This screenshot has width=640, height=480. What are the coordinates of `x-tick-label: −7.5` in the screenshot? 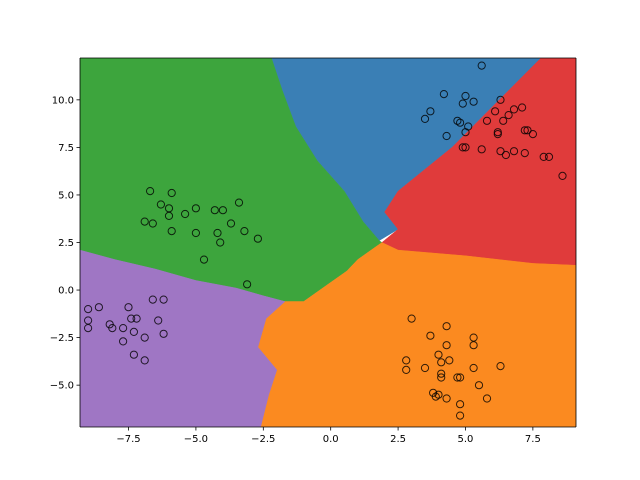 It's located at (128, 439).